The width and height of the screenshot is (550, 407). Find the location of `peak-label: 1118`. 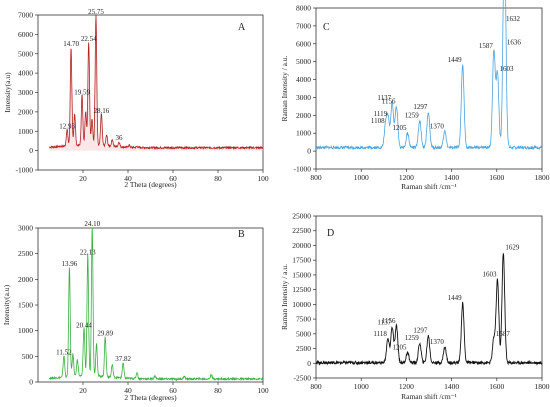

peak-label: 1118 is located at coordinates (380, 334).